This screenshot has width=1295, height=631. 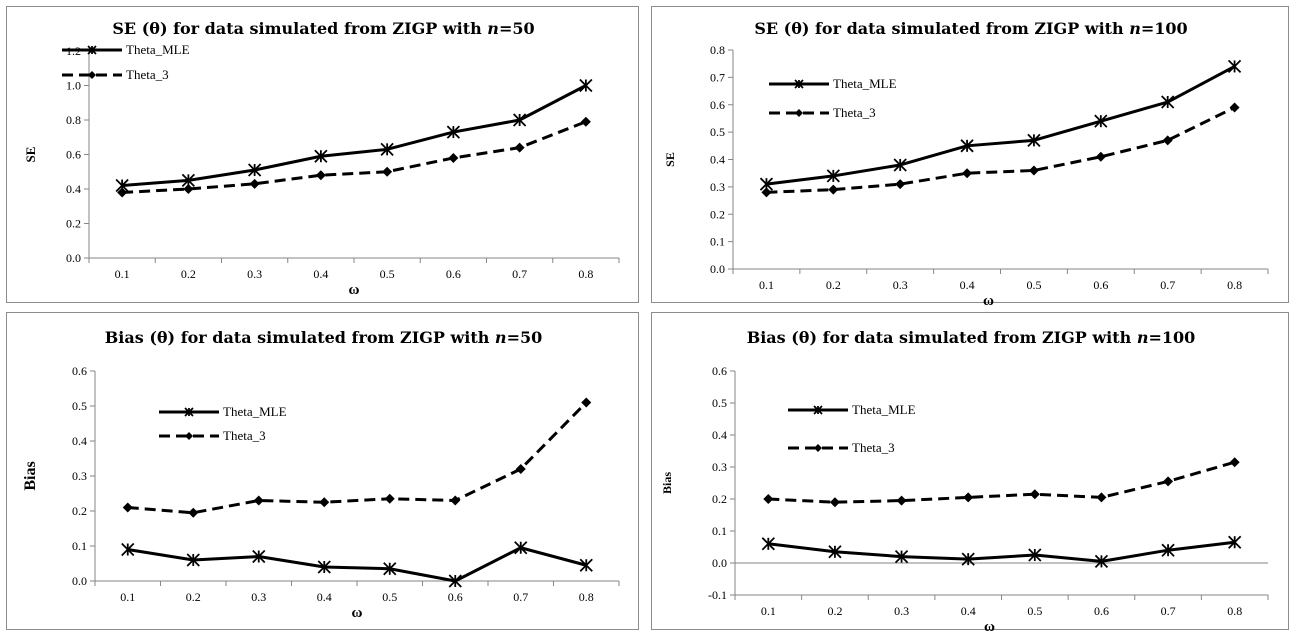 I want to click on y-tick-label: 1.0, so click(x=73, y=86).